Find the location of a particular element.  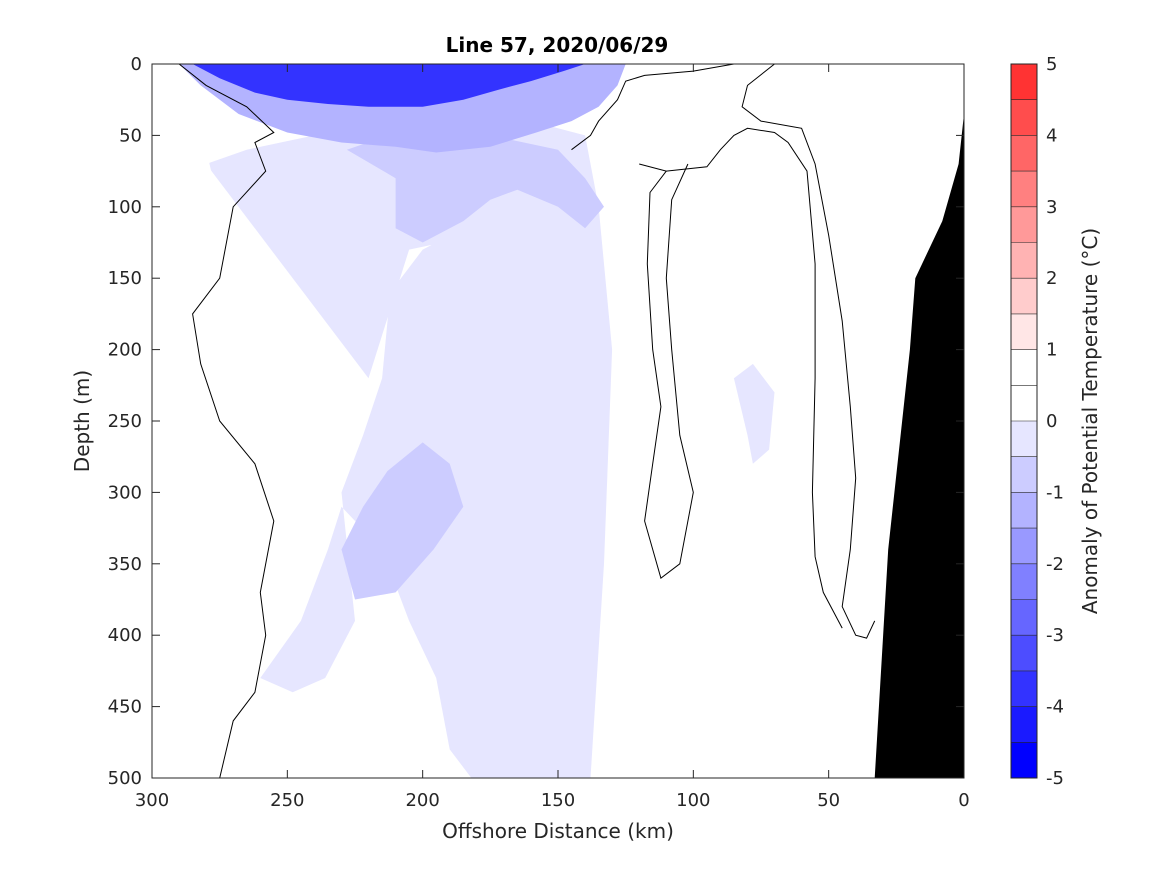

colorbar-tick-label-7: -2 is located at coordinates (1055, 564).